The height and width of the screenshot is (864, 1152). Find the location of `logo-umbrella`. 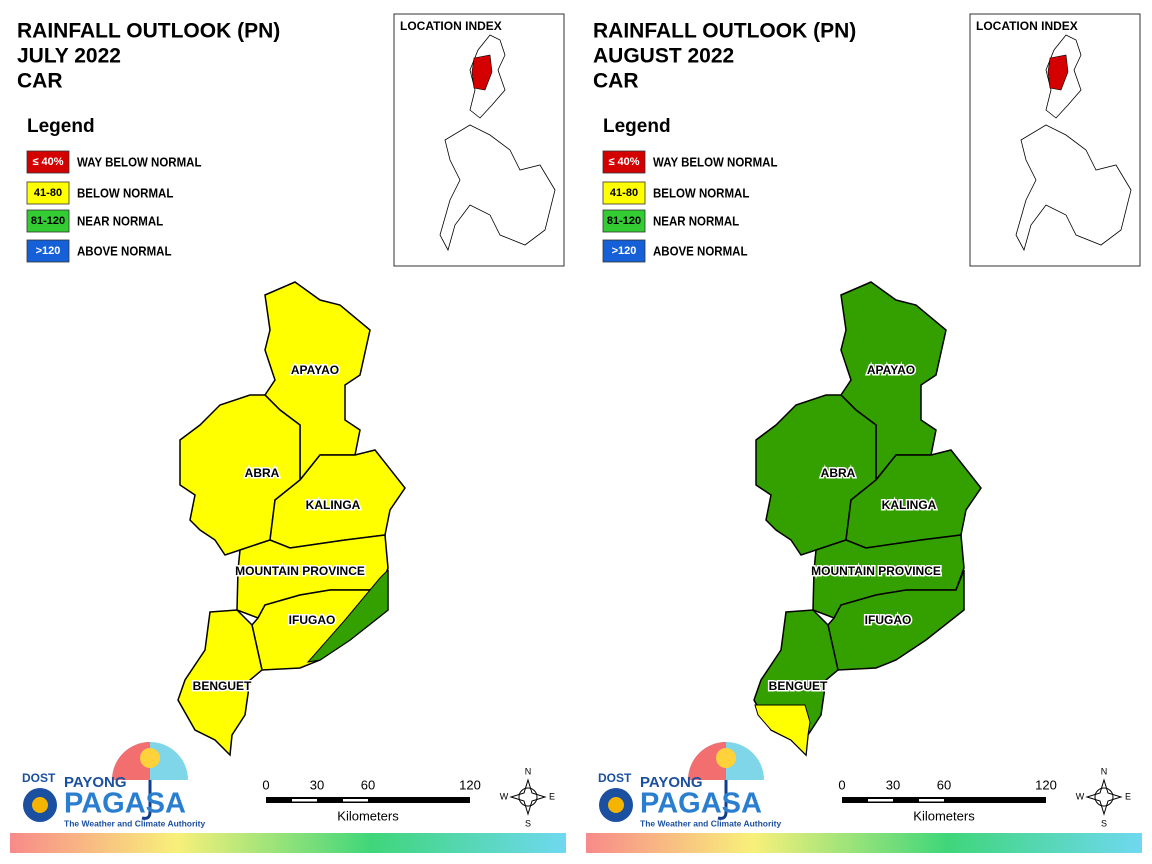

logo-umbrella is located at coordinates (131, 761).